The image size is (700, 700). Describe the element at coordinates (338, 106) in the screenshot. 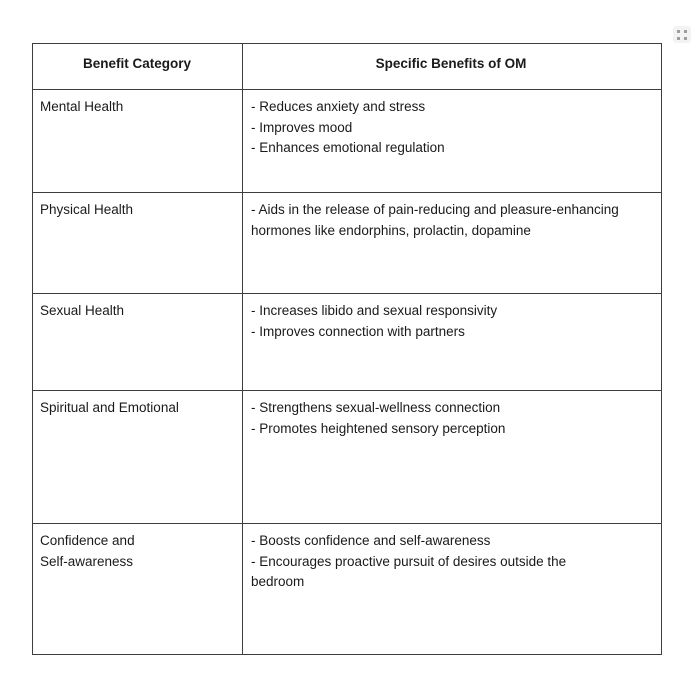

I see `benefit-line: - Reduces anxiety and stress` at that location.